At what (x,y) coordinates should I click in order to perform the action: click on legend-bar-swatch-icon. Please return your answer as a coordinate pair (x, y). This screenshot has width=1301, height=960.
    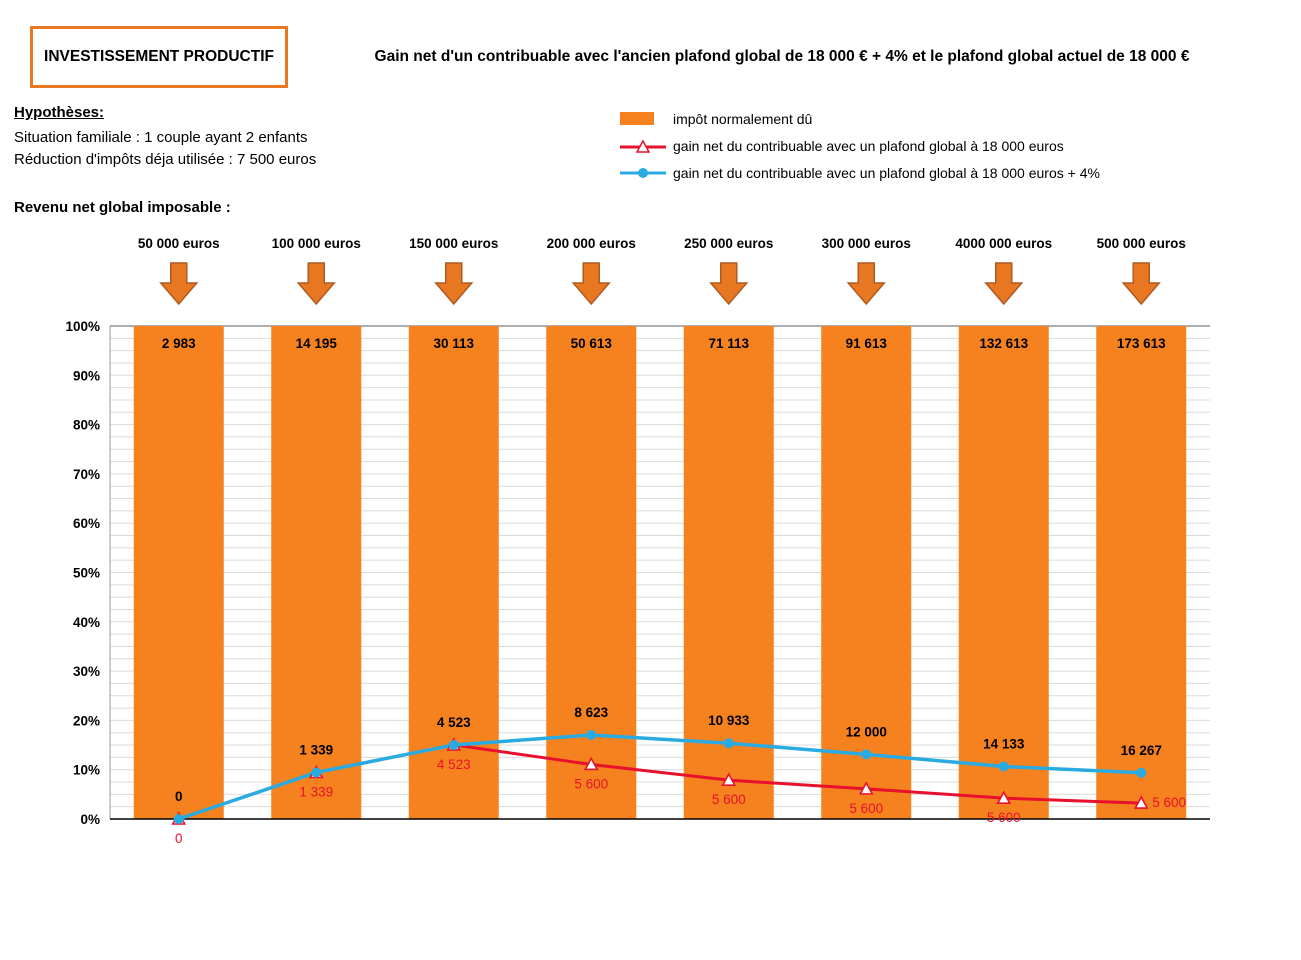
    Looking at the image, I should click on (643, 118).